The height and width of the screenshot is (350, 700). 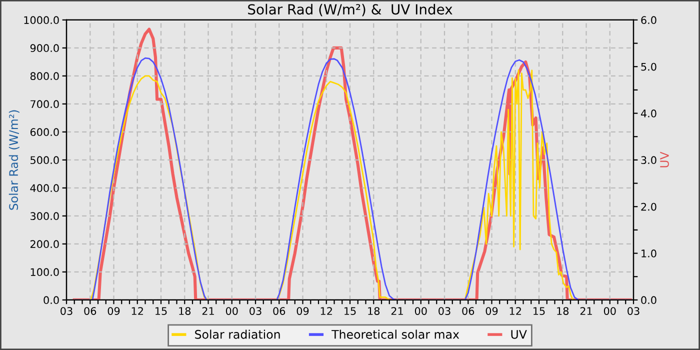 I want to click on y2-axis-title: UV, so click(x=664, y=160).